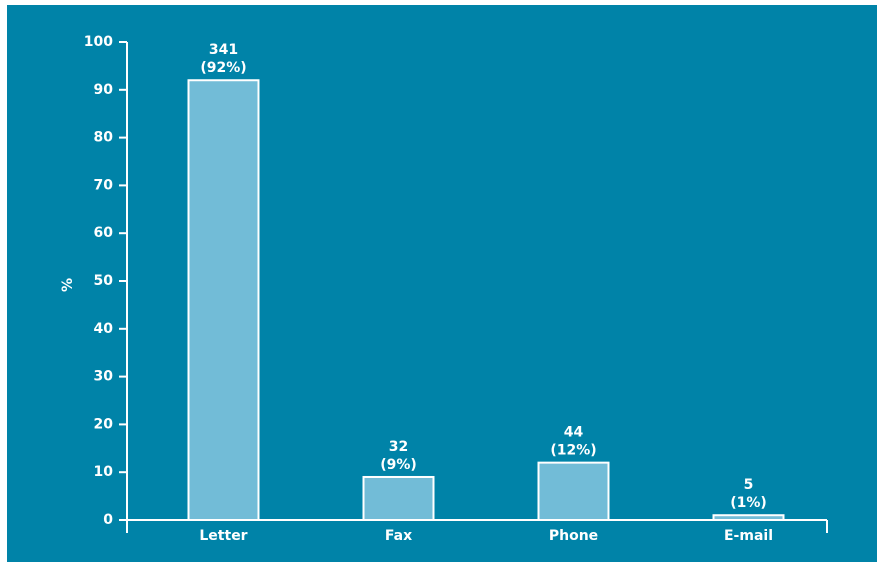 This screenshot has height=569, width=883. Describe the element at coordinates (398, 536) in the screenshot. I see `x-tick-label: Fax` at that location.